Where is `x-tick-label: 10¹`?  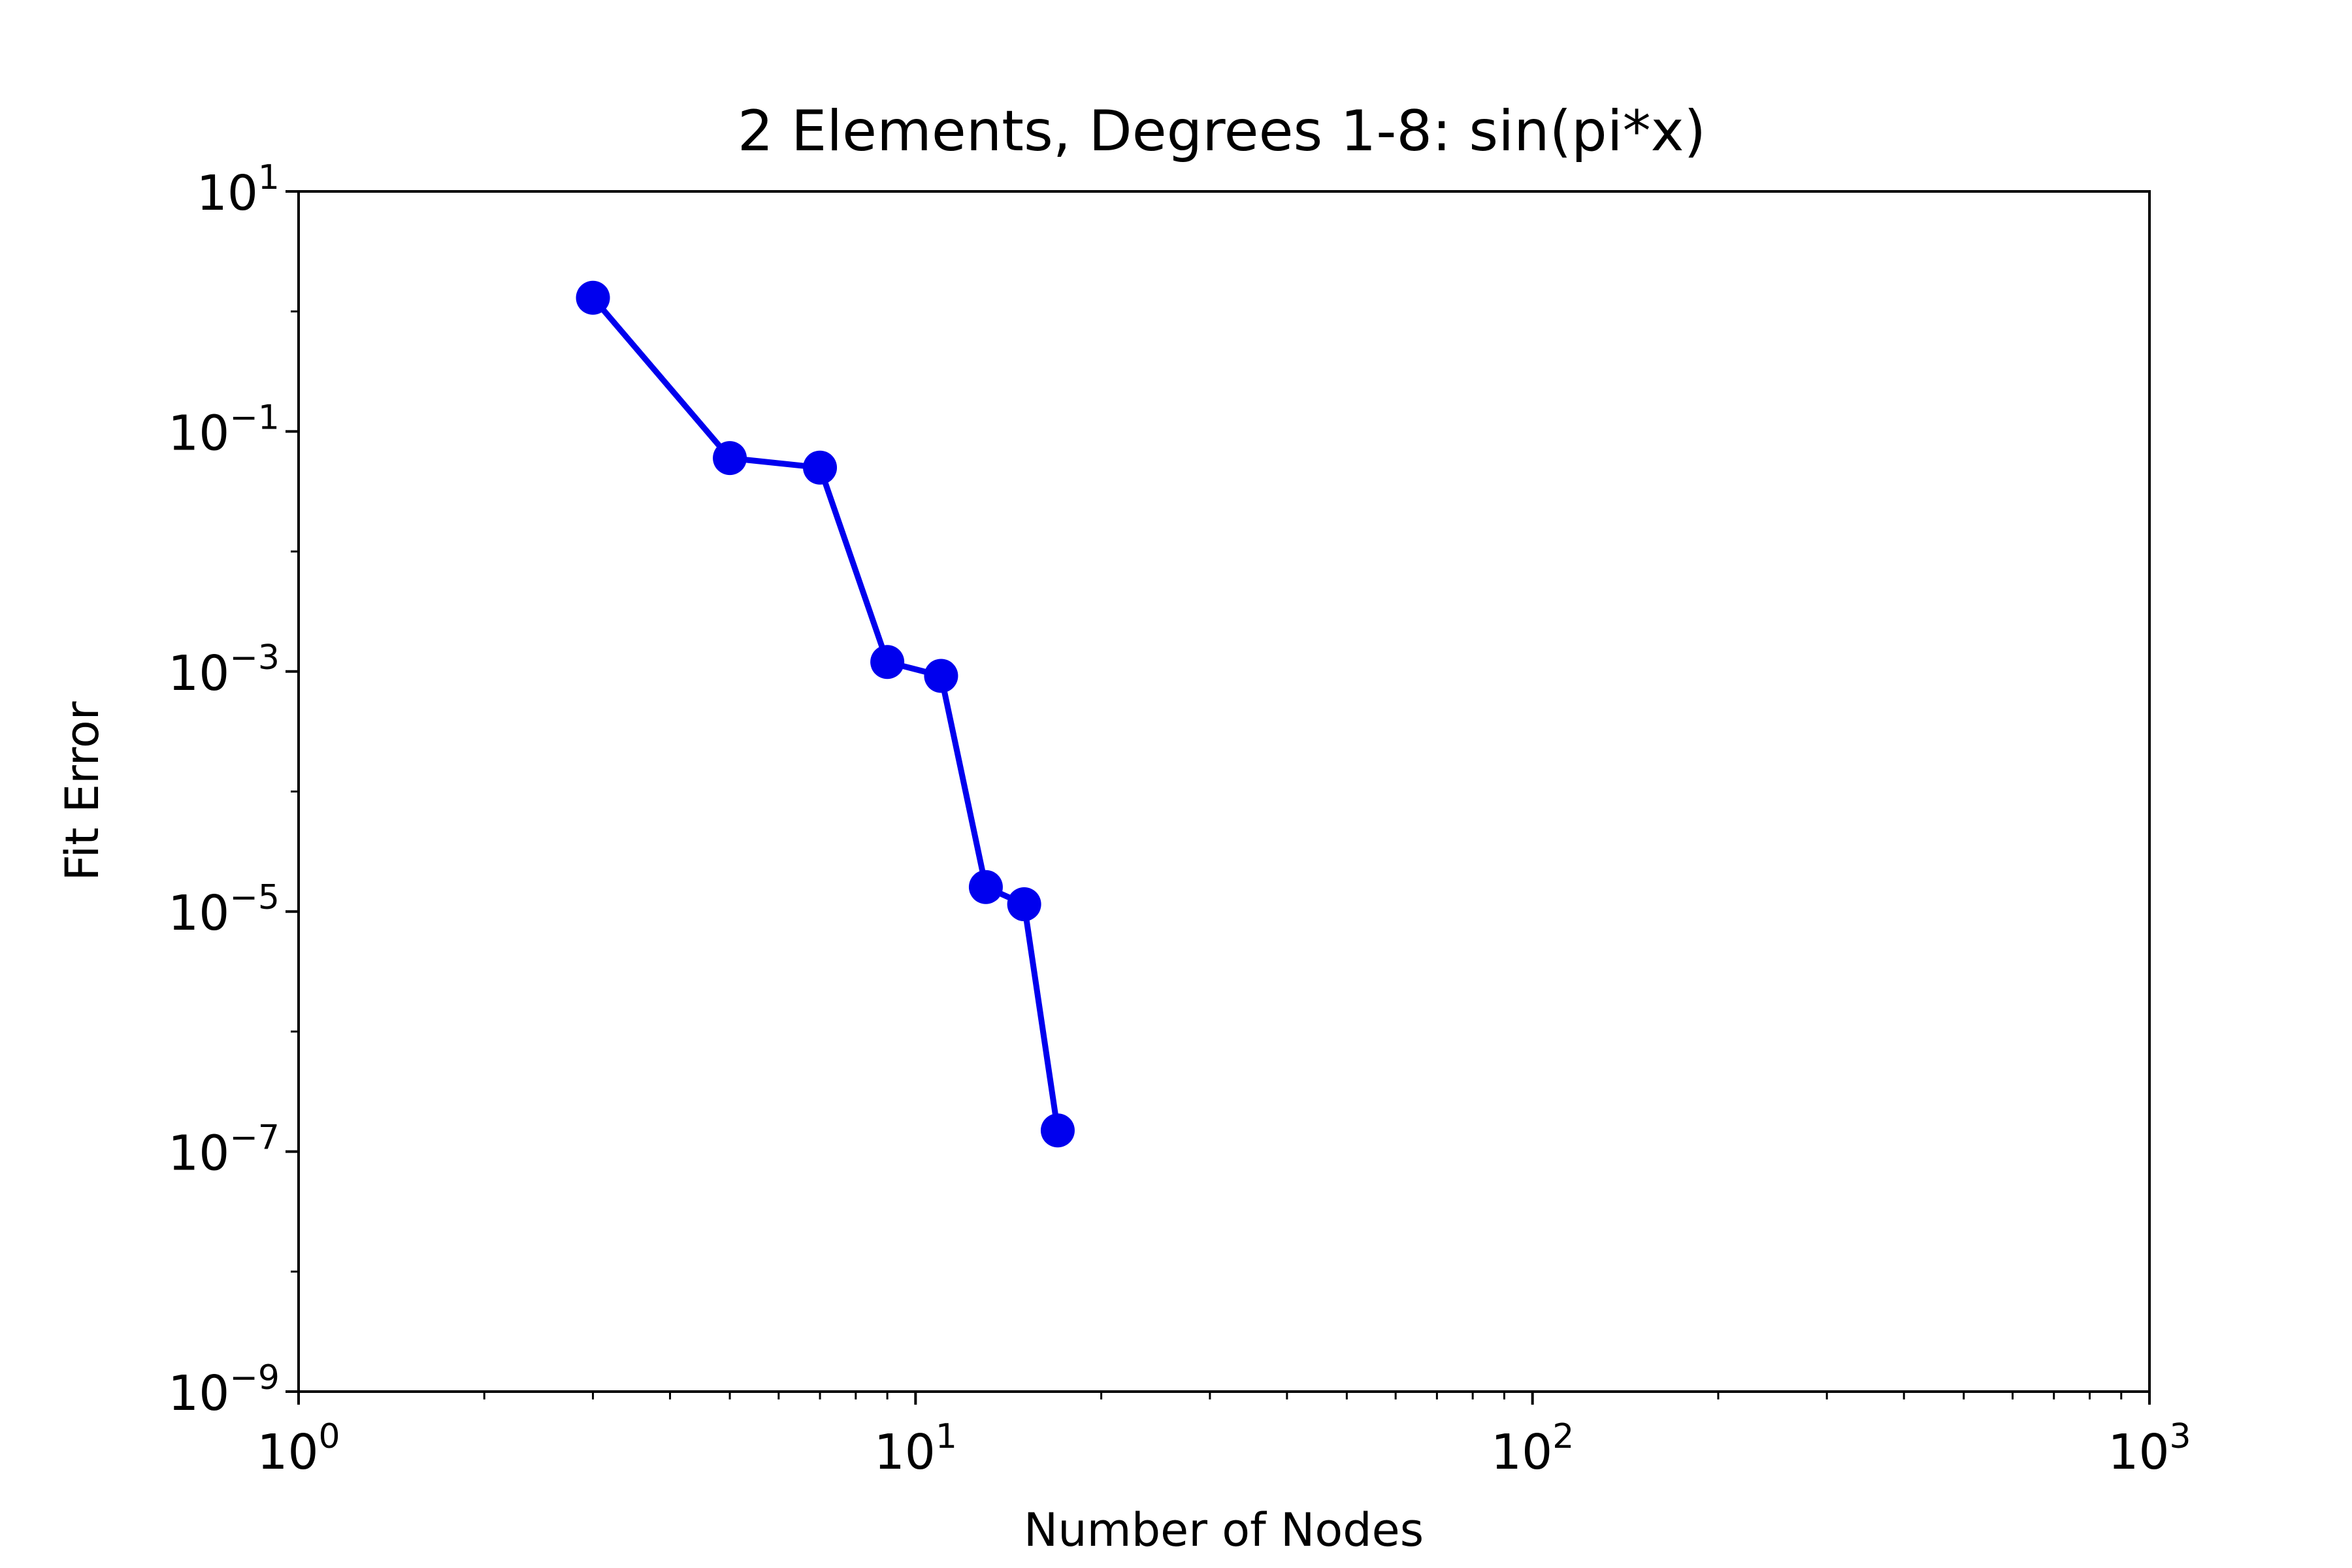
x-tick-label: 10¹ is located at coordinates (915, 1448).